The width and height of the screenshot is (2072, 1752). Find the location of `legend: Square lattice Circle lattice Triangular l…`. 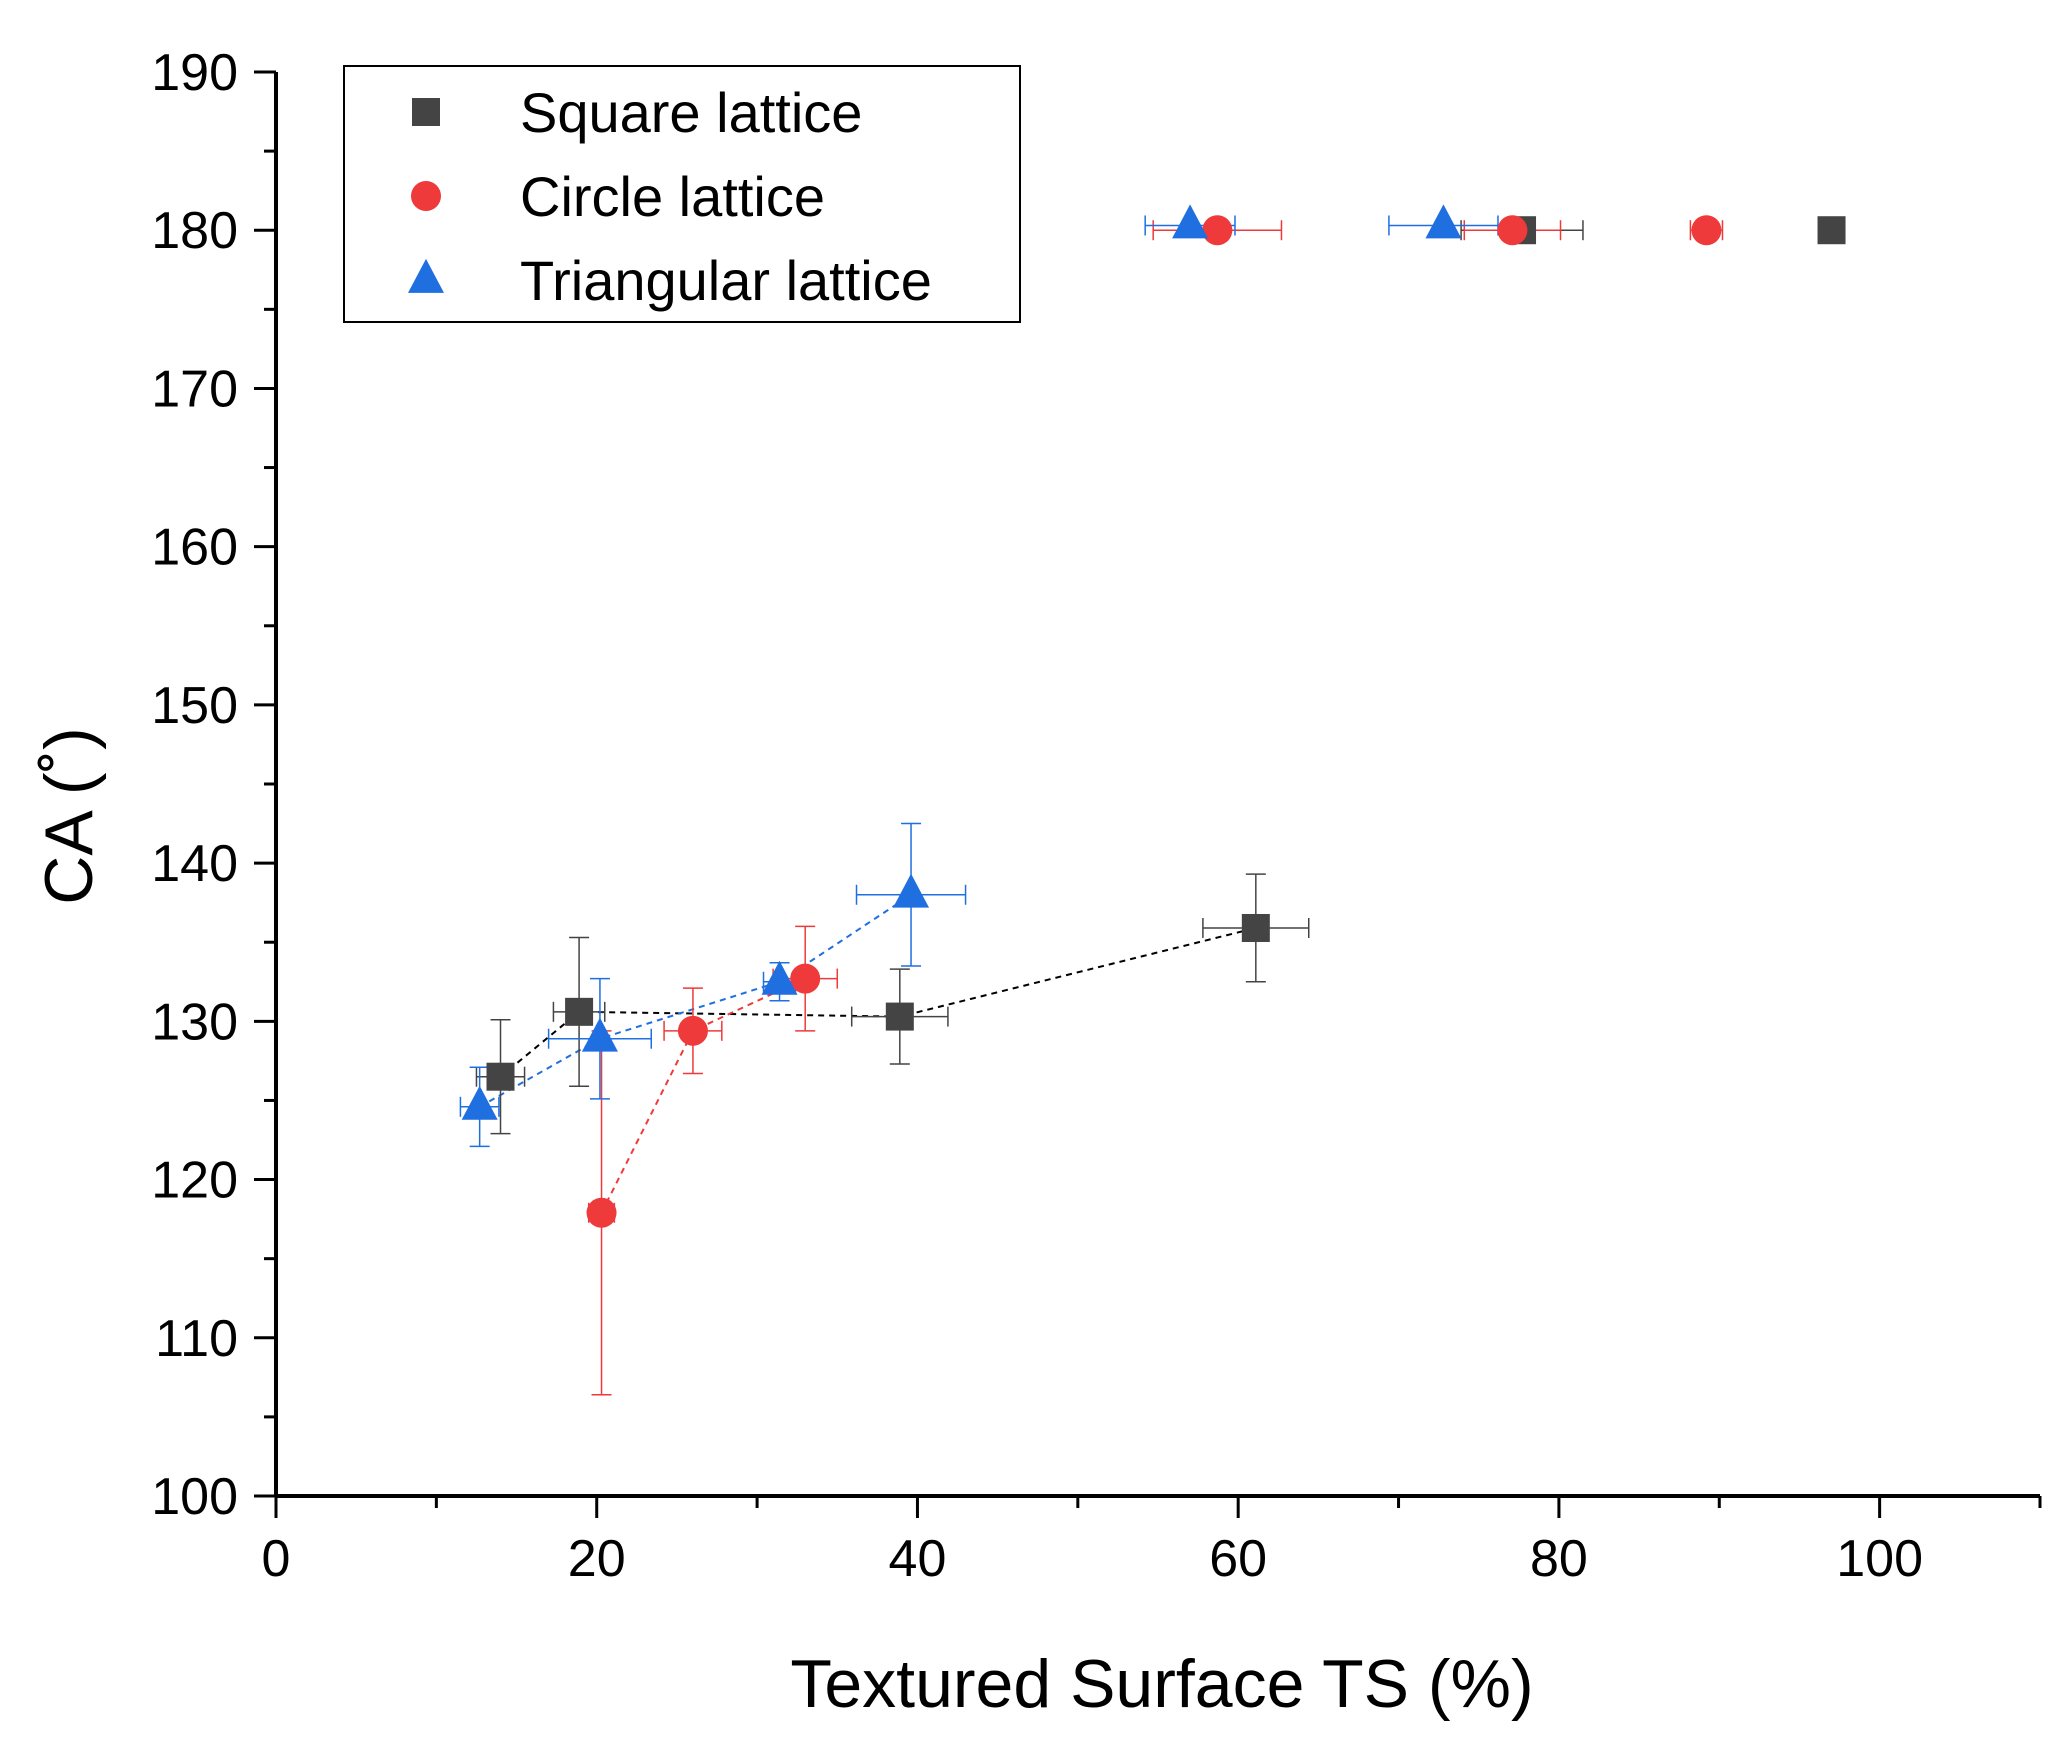

legend: Square lattice Circle lattice Triangular l… is located at coordinates (682, 194).